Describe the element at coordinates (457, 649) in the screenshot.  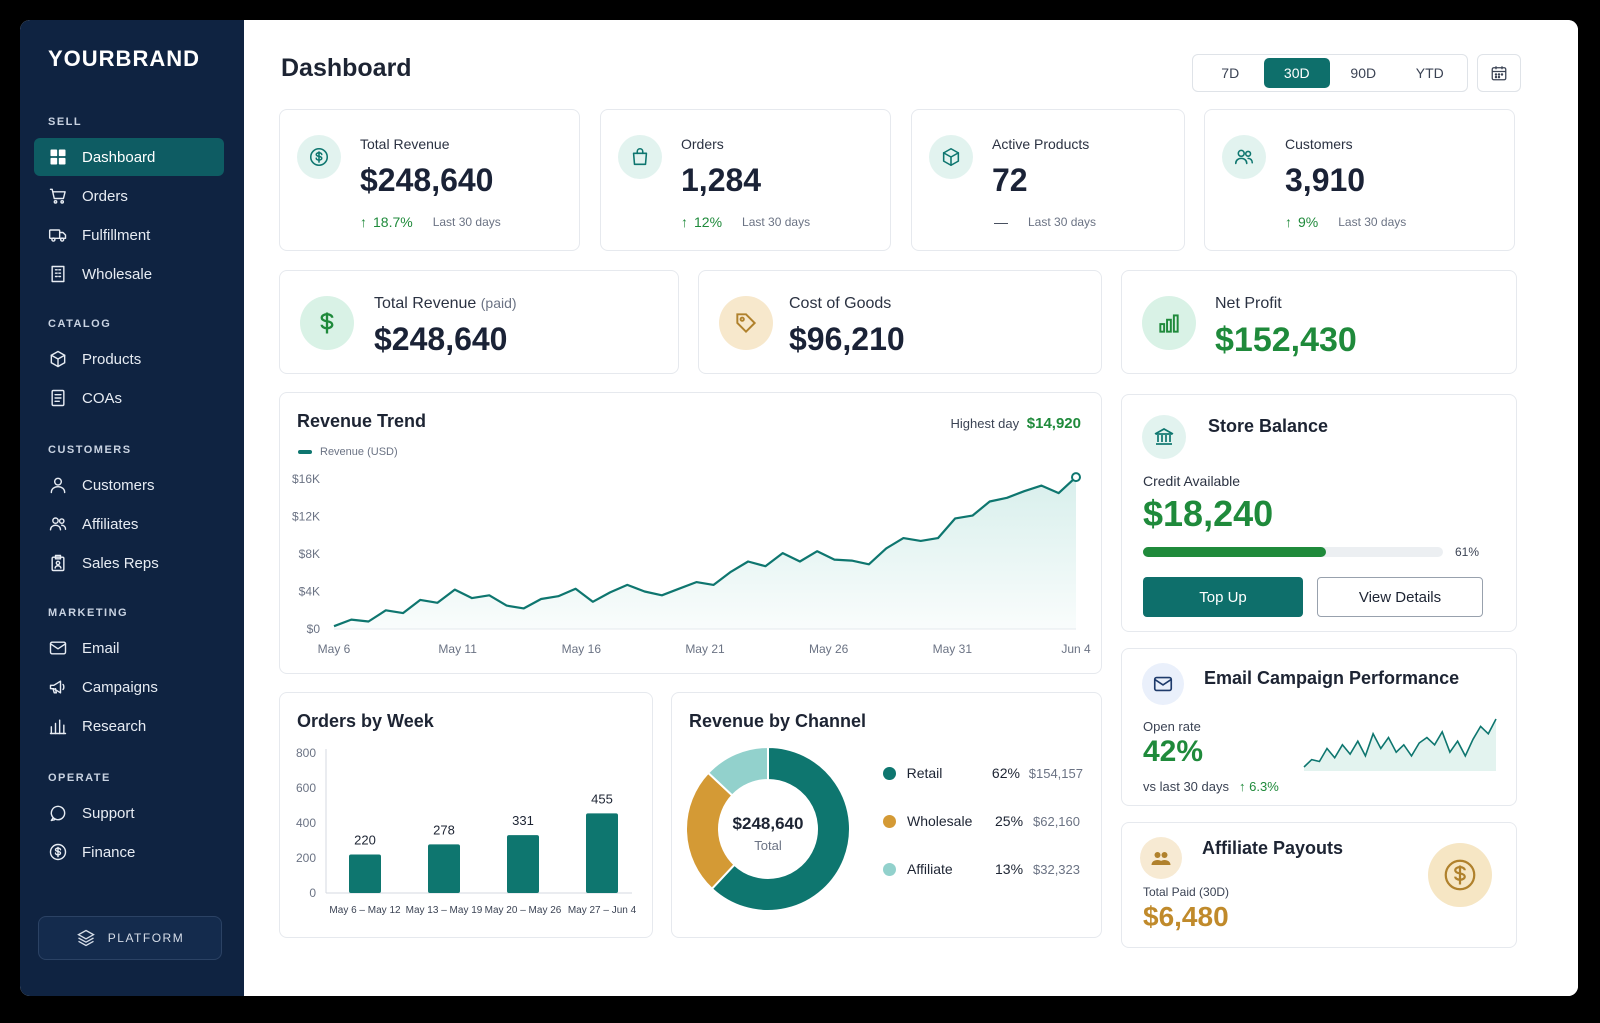
I see `x-tick-label: May 11` at that location.